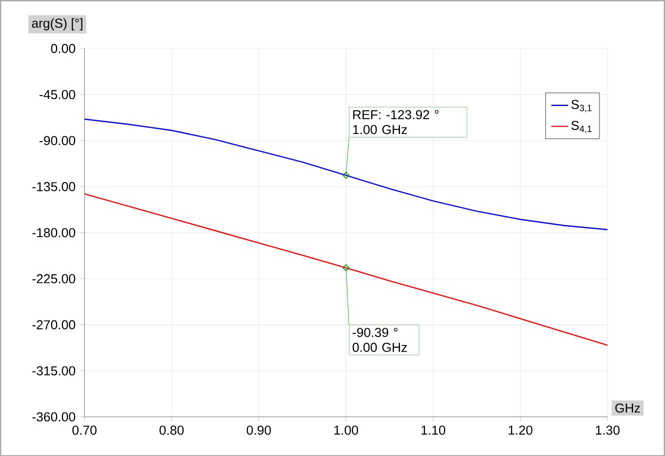 This screenshot has width=665, height=456. I want to click on y-tick-label: -360.00, so click(54, 417).